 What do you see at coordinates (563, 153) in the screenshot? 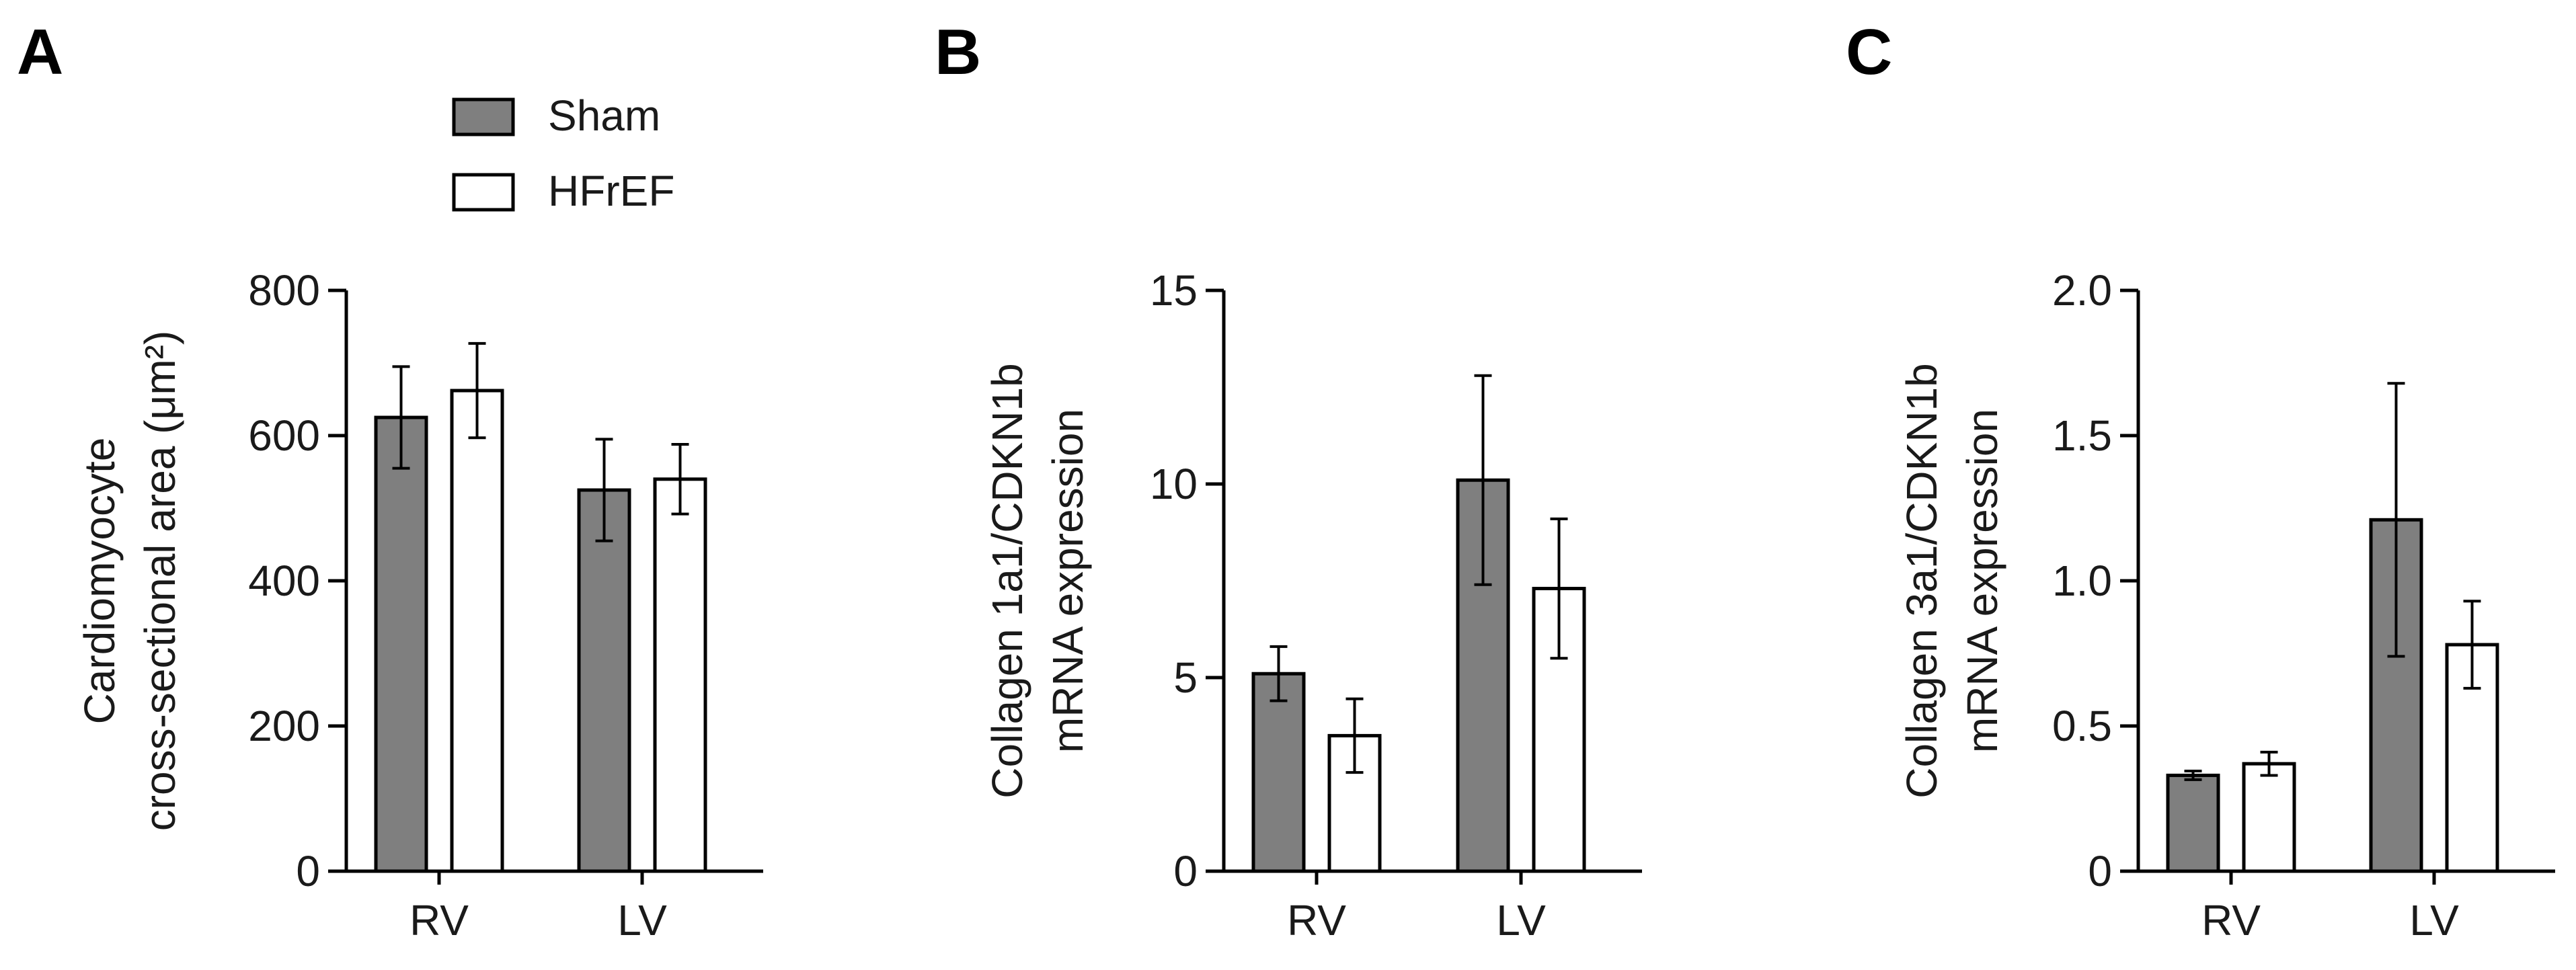
I see `legend: Sham HFrEF` at bounding box center [563, 153].